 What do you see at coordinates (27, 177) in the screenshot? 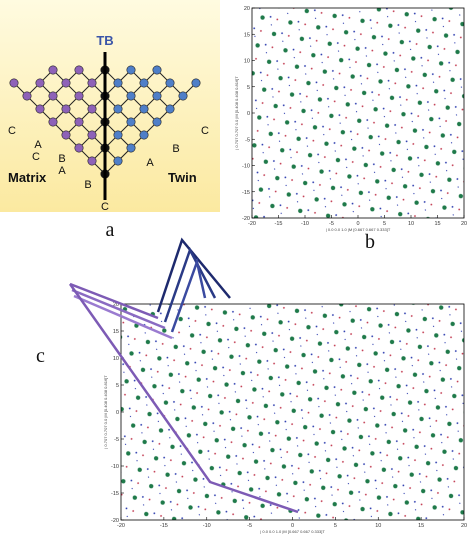
I see `matrix-label: Matrix` at bounding box center [27, 177].